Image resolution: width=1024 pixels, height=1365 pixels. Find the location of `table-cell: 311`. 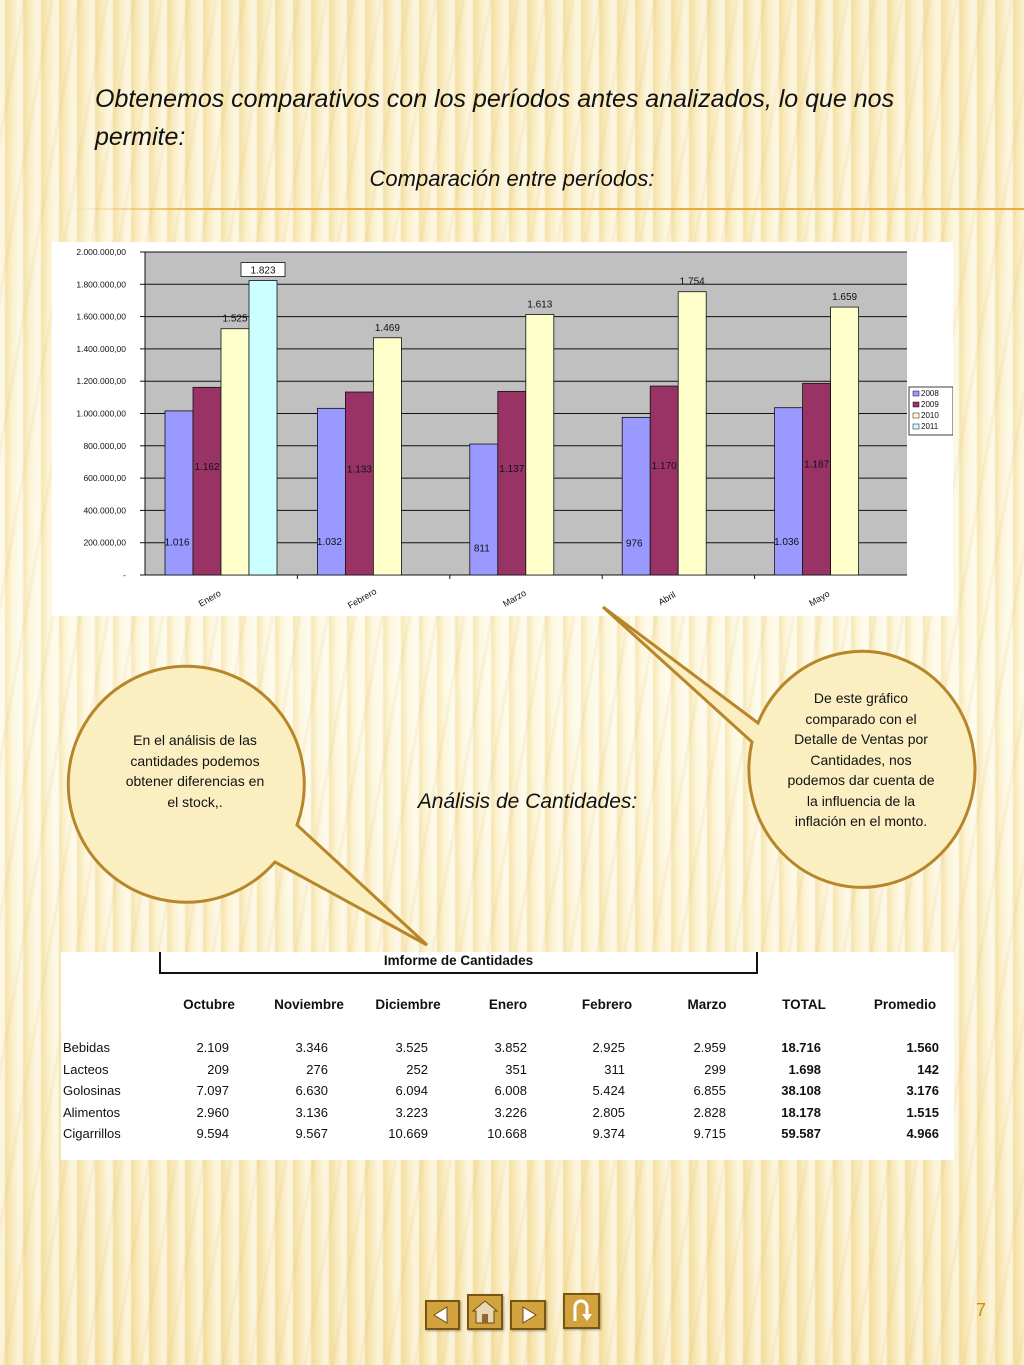

table-cell: 311 is located at coordinates (614, 1069).